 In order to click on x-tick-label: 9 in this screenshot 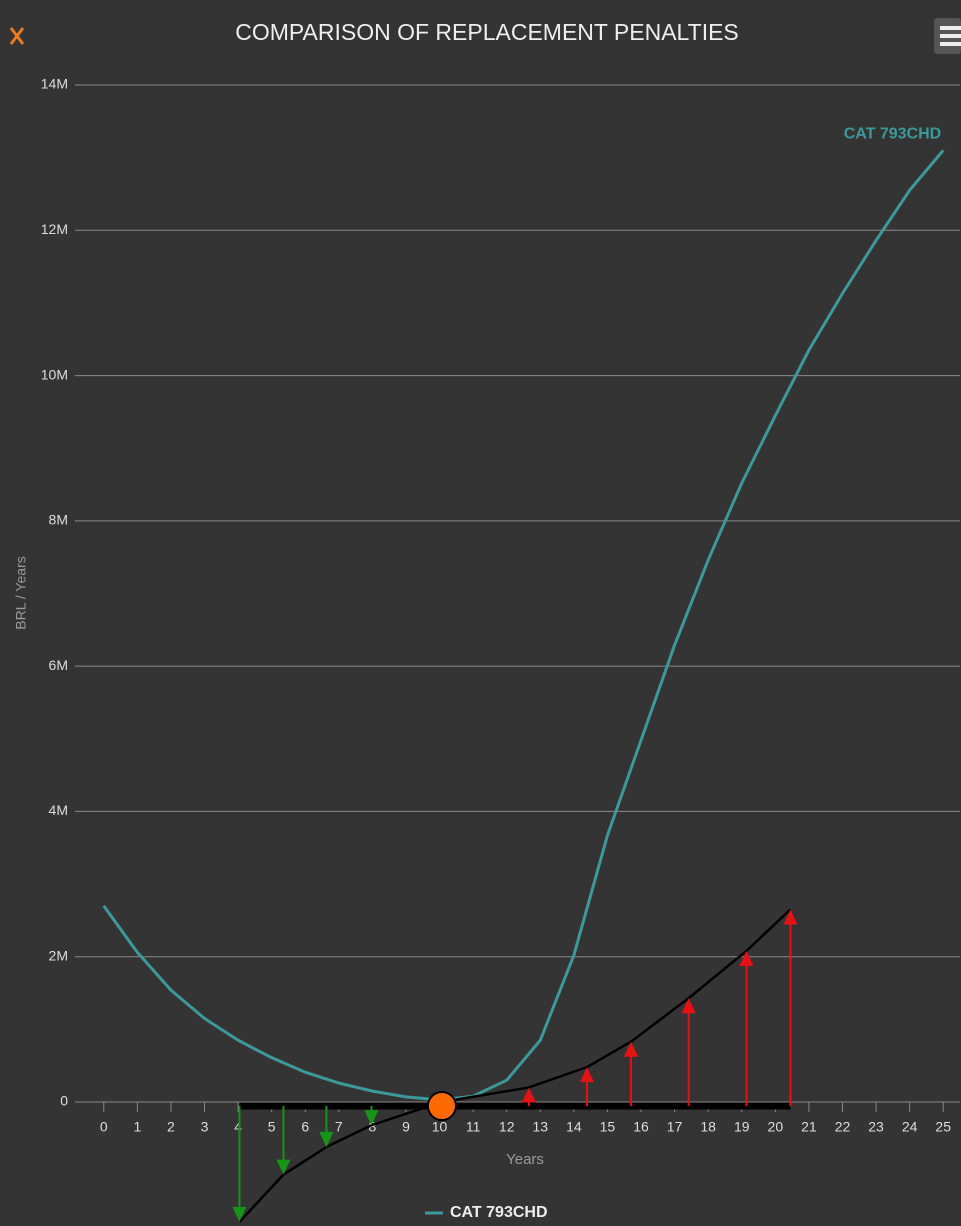, I will do `click(406, 1127)`.